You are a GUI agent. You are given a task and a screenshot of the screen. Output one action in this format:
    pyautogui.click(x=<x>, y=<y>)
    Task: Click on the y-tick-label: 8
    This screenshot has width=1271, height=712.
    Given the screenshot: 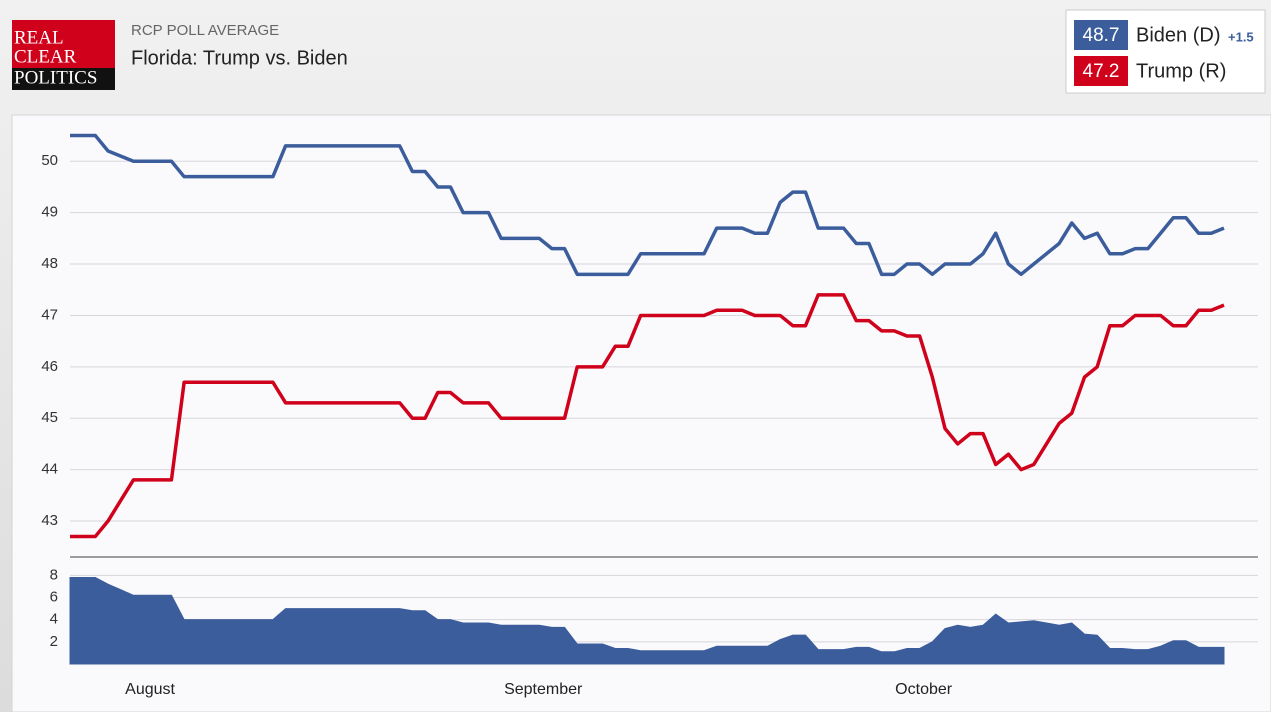 What is the action you would take?
    pyautogui.click(x=54, y=574)
    